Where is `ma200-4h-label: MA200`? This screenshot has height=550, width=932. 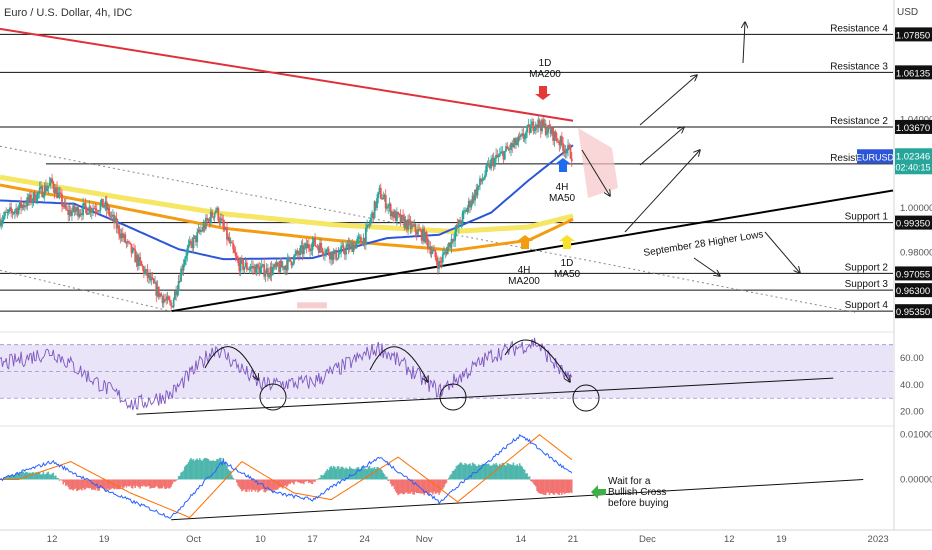 ma200-4h-label: MA200 is located at coordinates (524, 281).